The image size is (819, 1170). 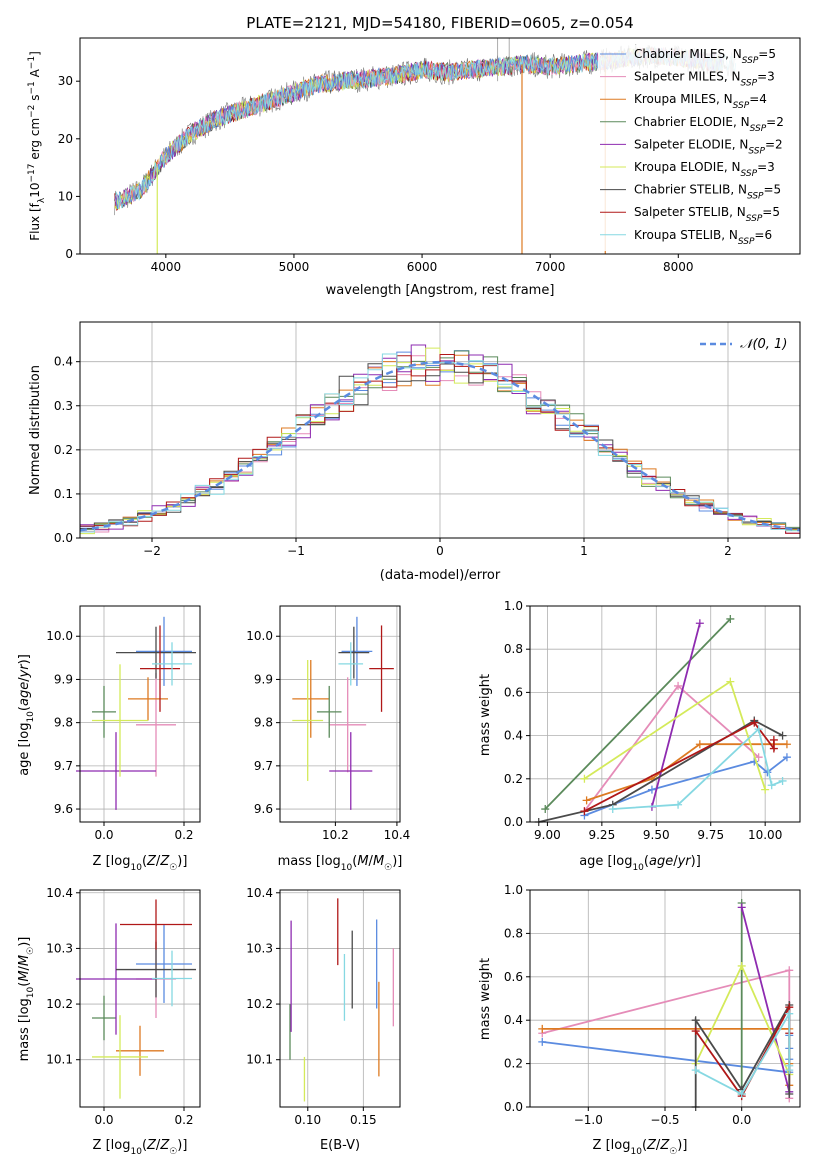 What do you see at coordinates (296, 551) in the screenshot?
I see `x-tick-label: −1` at bounding box center [296, 551].